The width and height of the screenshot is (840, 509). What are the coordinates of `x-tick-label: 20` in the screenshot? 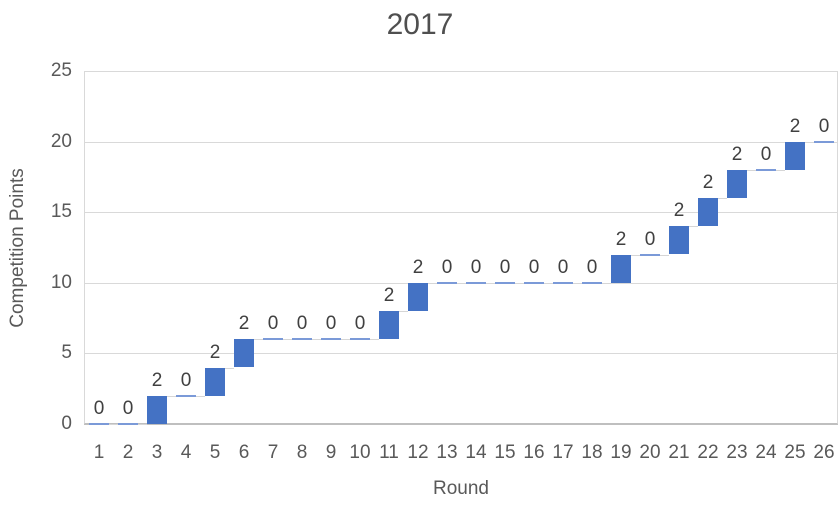 It's located at (650, 452).